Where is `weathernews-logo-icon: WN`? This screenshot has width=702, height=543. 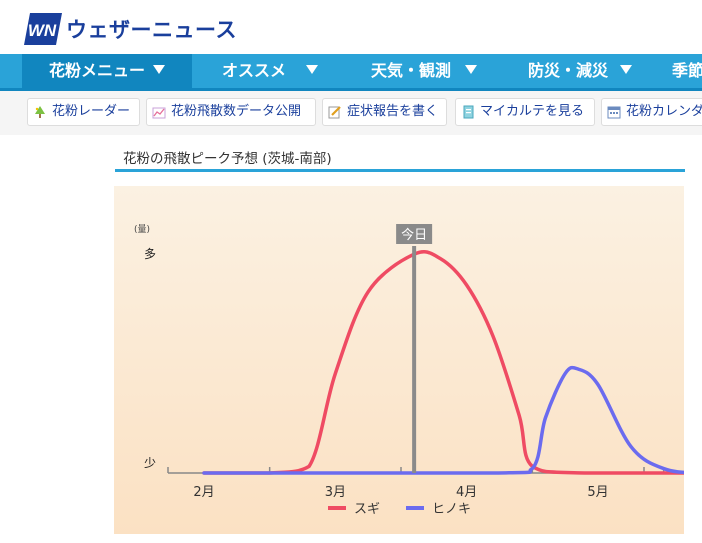
weathernews-logo-icon: WN is located at coordinates (43, 29).